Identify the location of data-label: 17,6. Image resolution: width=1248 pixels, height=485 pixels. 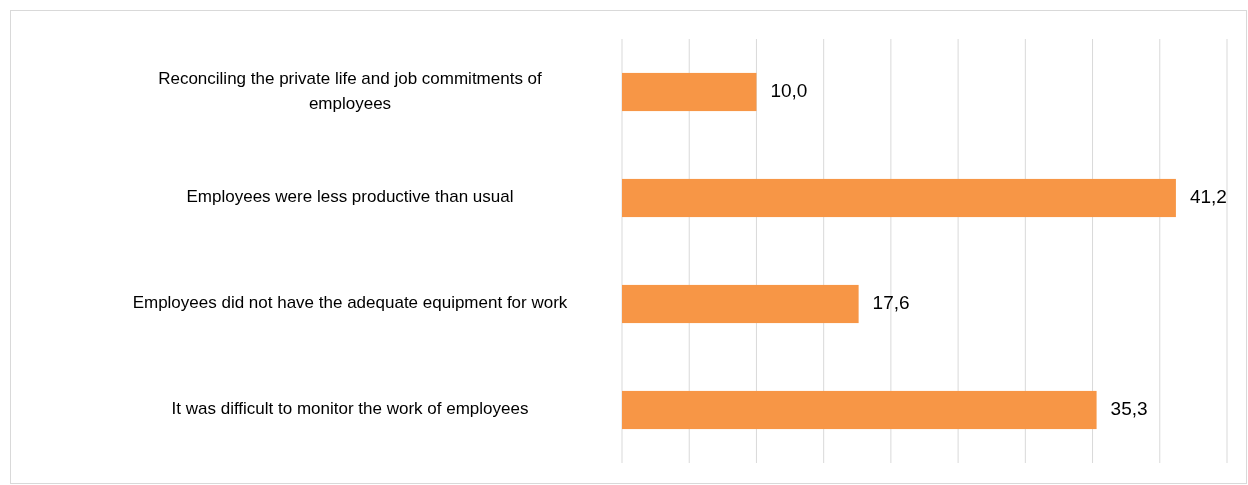
(891, 303).